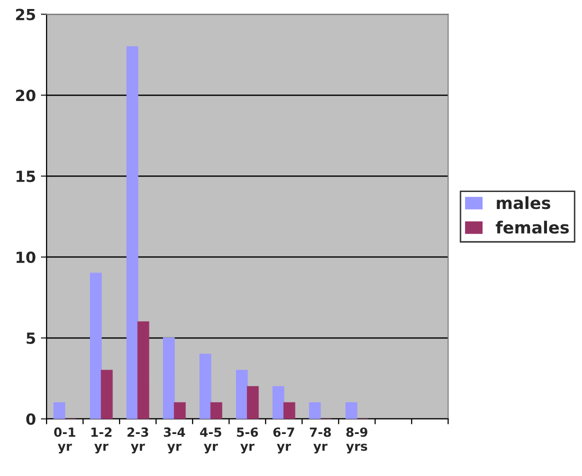 This screenshot has width=582, height=476. What do you see at coordinates (211, 441) in the screenshot?
I see `x-tick-label: 4-5 yr` at bounding box center [211, 441].